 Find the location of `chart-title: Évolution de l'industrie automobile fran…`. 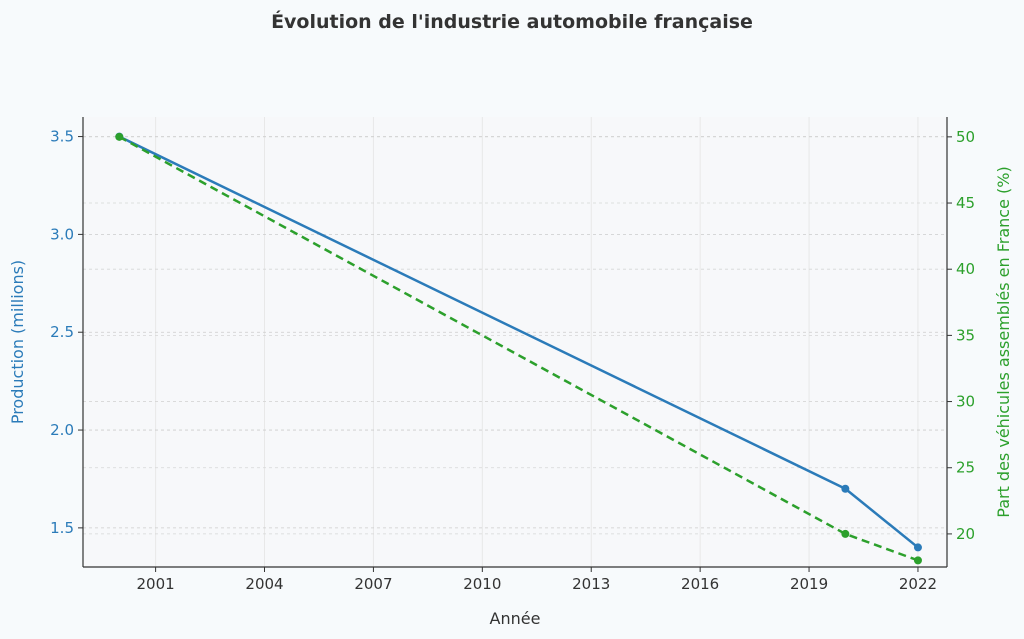

chart-title: Évolution de l'industrie automobile fran… is located at coordinates (512, 21).